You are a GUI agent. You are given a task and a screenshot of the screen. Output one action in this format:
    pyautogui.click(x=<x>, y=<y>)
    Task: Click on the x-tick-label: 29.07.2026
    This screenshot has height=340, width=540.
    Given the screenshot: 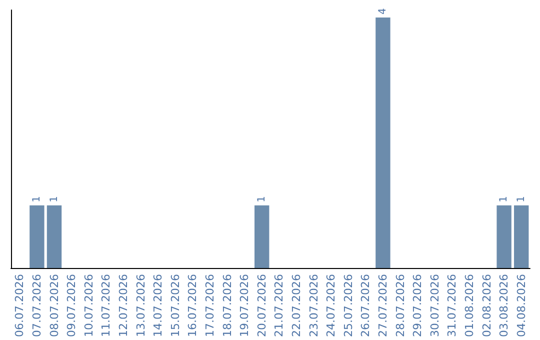 What is the action you would take?
    pyautogui.click(x=417, y=306)
    